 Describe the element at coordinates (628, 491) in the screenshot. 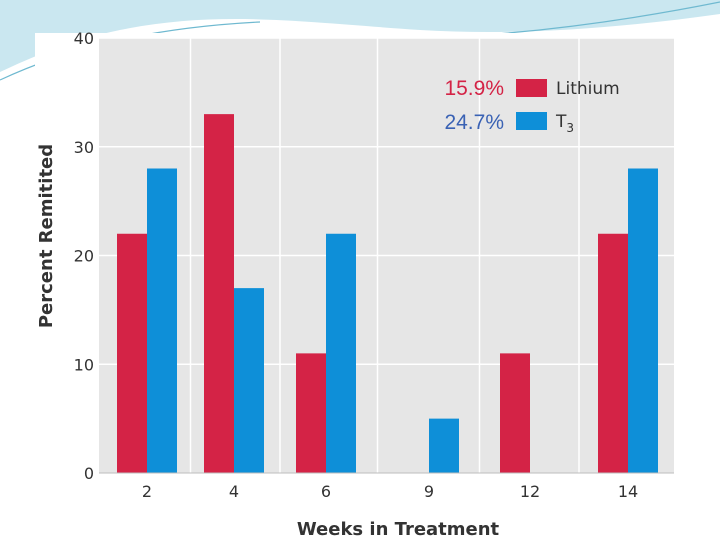

I see `x-tick-label: 14` at that location.